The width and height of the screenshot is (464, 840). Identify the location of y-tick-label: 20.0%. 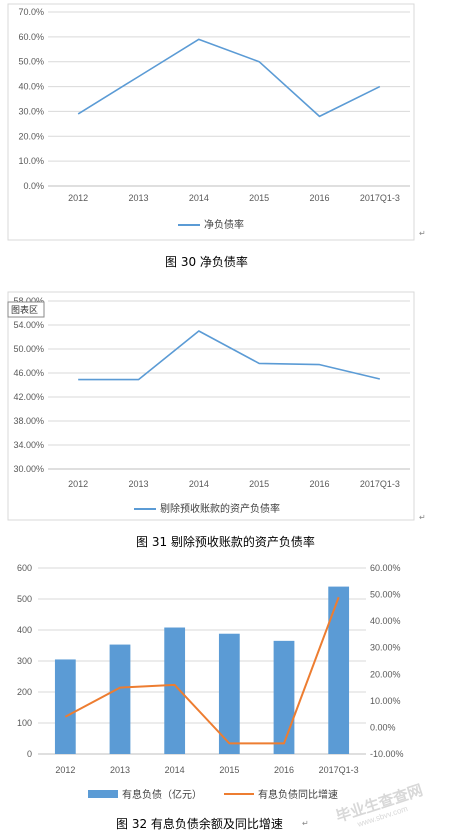
(31, 136).